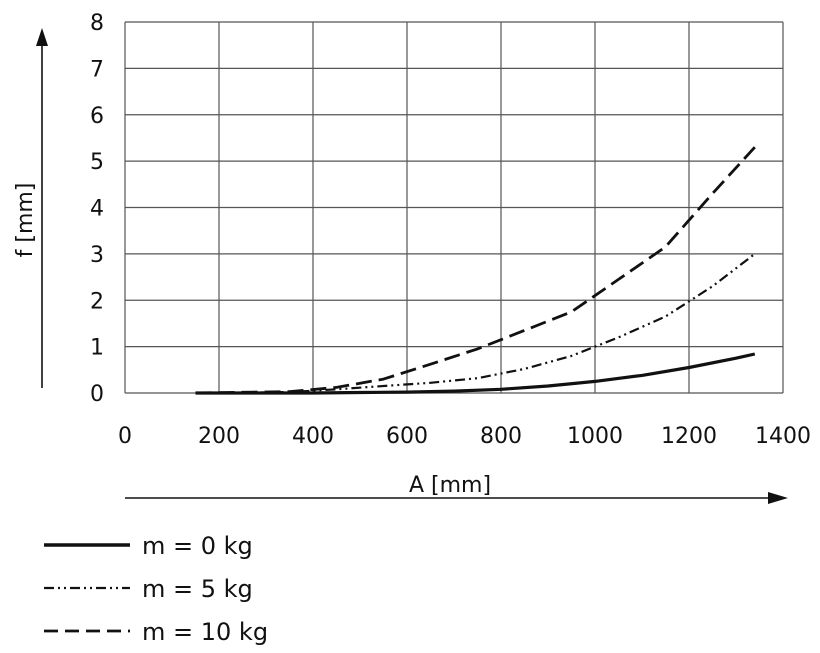 Image resolution: width=820 pixels, height=653 pixels. What do you see at coordinates (407, 436) in the screenshot?
I see `x-tick-label: 600` at bounding box center [407, 436].